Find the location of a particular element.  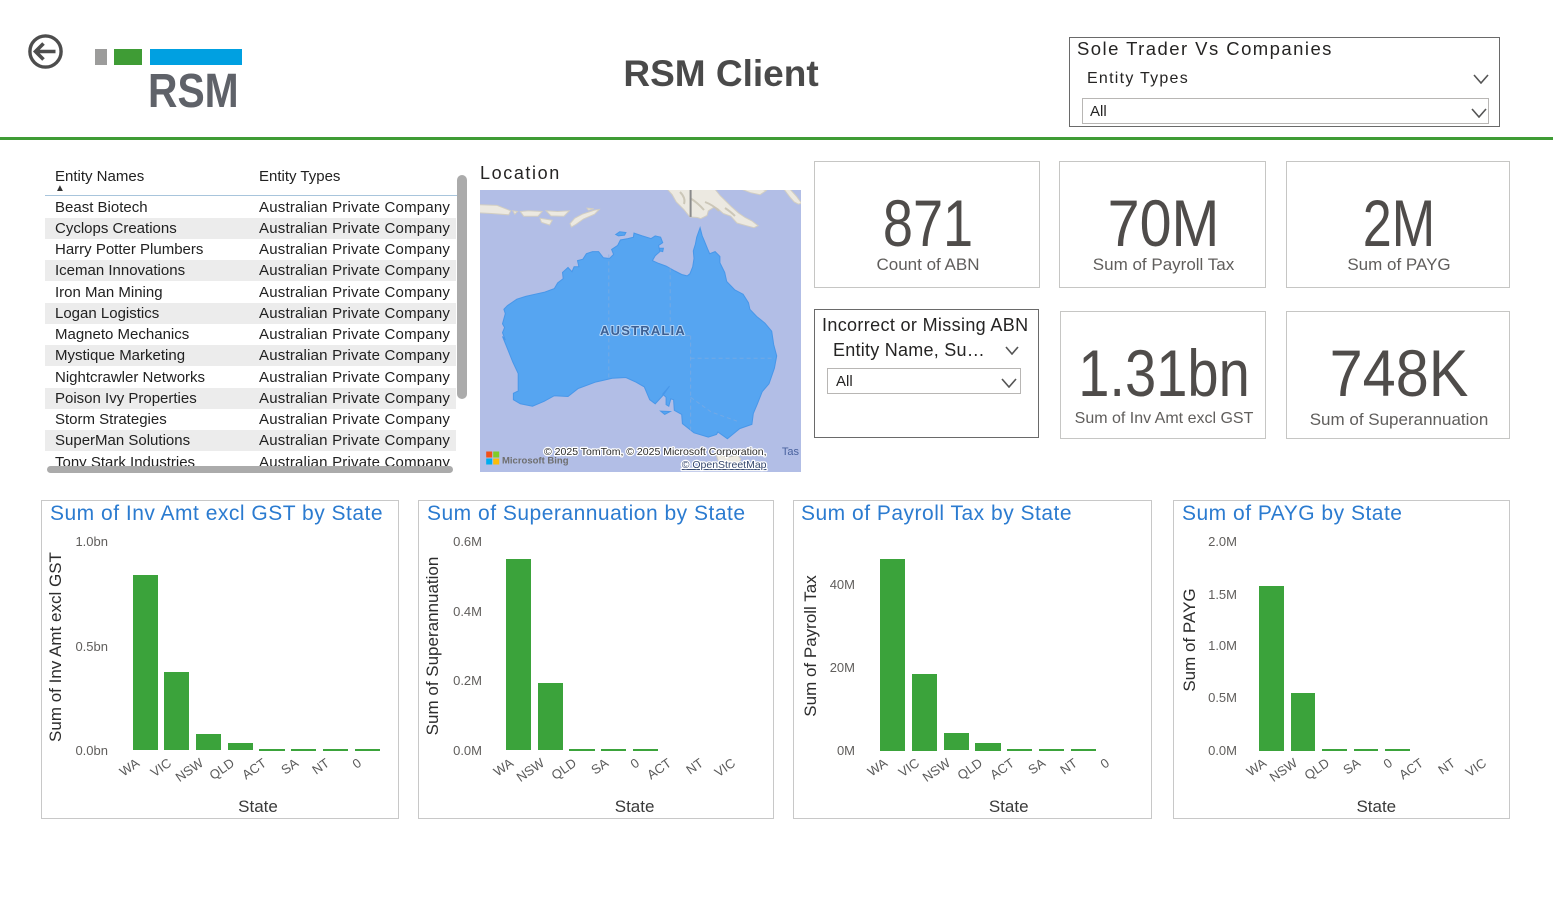

svg-text: Microsoft Bing is located at coordinates (535, 461).